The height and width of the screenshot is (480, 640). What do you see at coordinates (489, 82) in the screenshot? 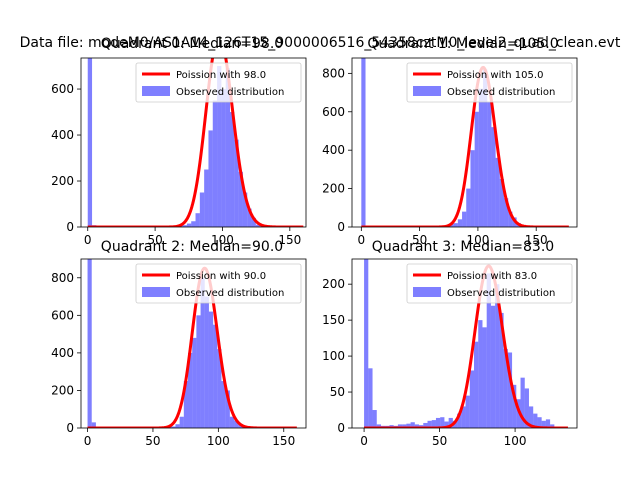
I see `legend: Poission with 105.0 Observed distribution` at bounding box center [489, 82].